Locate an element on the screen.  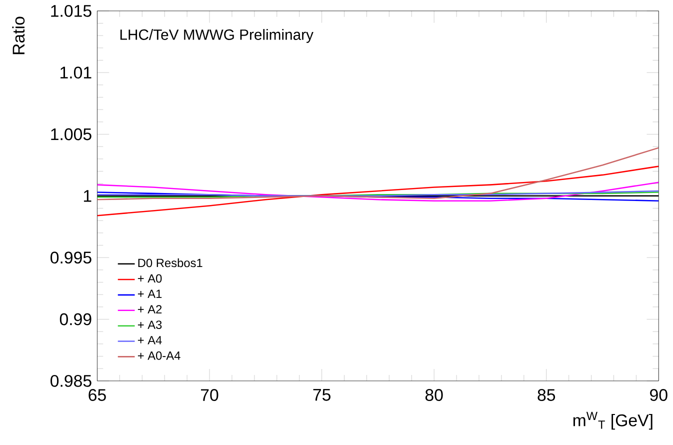
annotation: LHC/TeV MWWG Preliminary is located at coordinates (217, 35).